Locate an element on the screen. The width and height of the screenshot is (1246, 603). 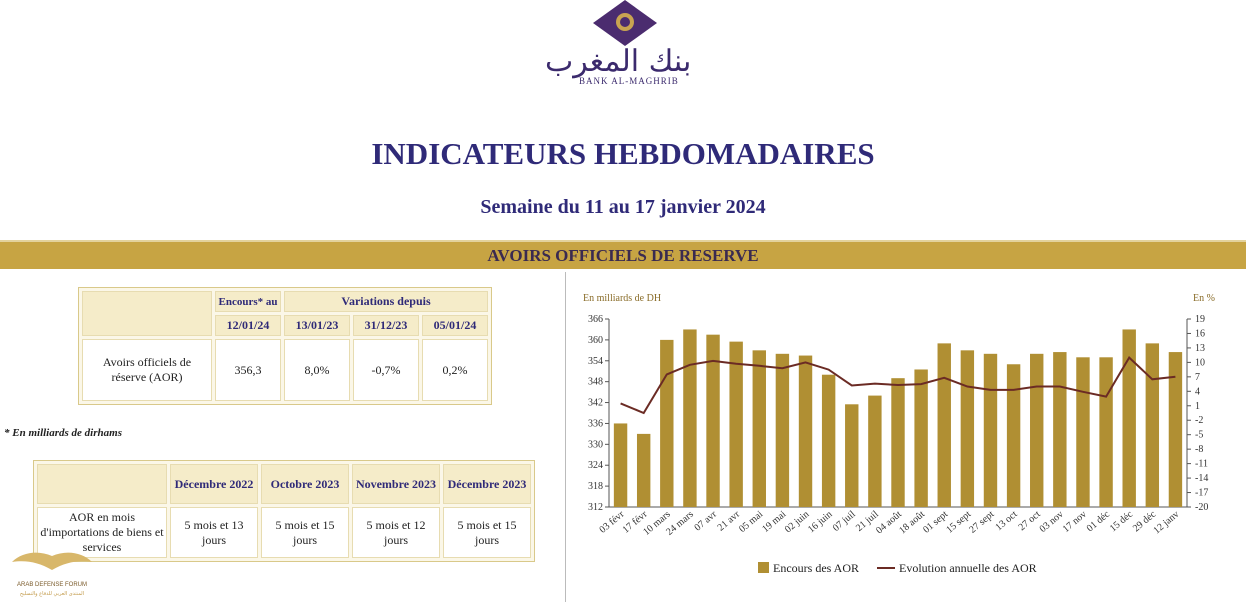
month-value-4: 5 mois et 15 jours is located at coordinates (487, 532).